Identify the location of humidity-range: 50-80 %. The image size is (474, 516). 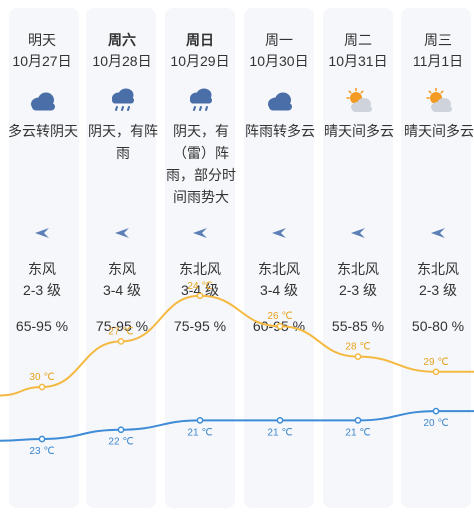
(438, 326).